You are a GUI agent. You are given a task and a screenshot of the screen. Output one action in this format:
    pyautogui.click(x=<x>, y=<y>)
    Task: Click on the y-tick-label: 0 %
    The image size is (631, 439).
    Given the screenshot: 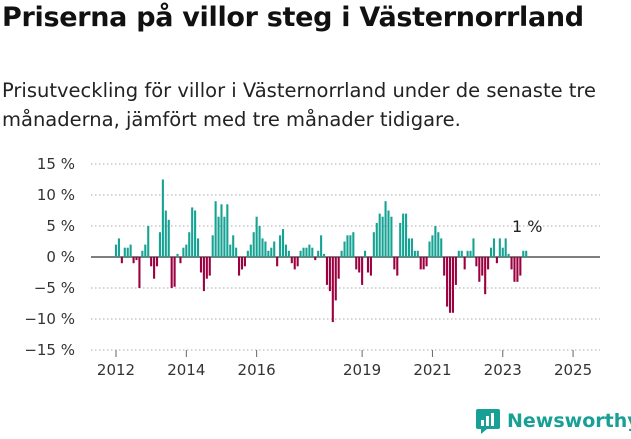 What is the action you would take?
    pyautogui.click(x=60, y=257)
    